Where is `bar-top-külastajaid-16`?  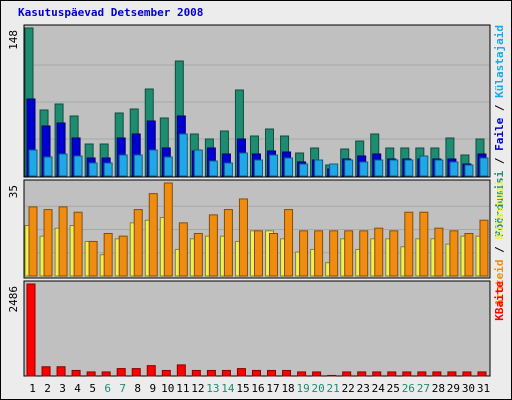 bar-top-külastajaid-16 is located at coordinates (258, 168).